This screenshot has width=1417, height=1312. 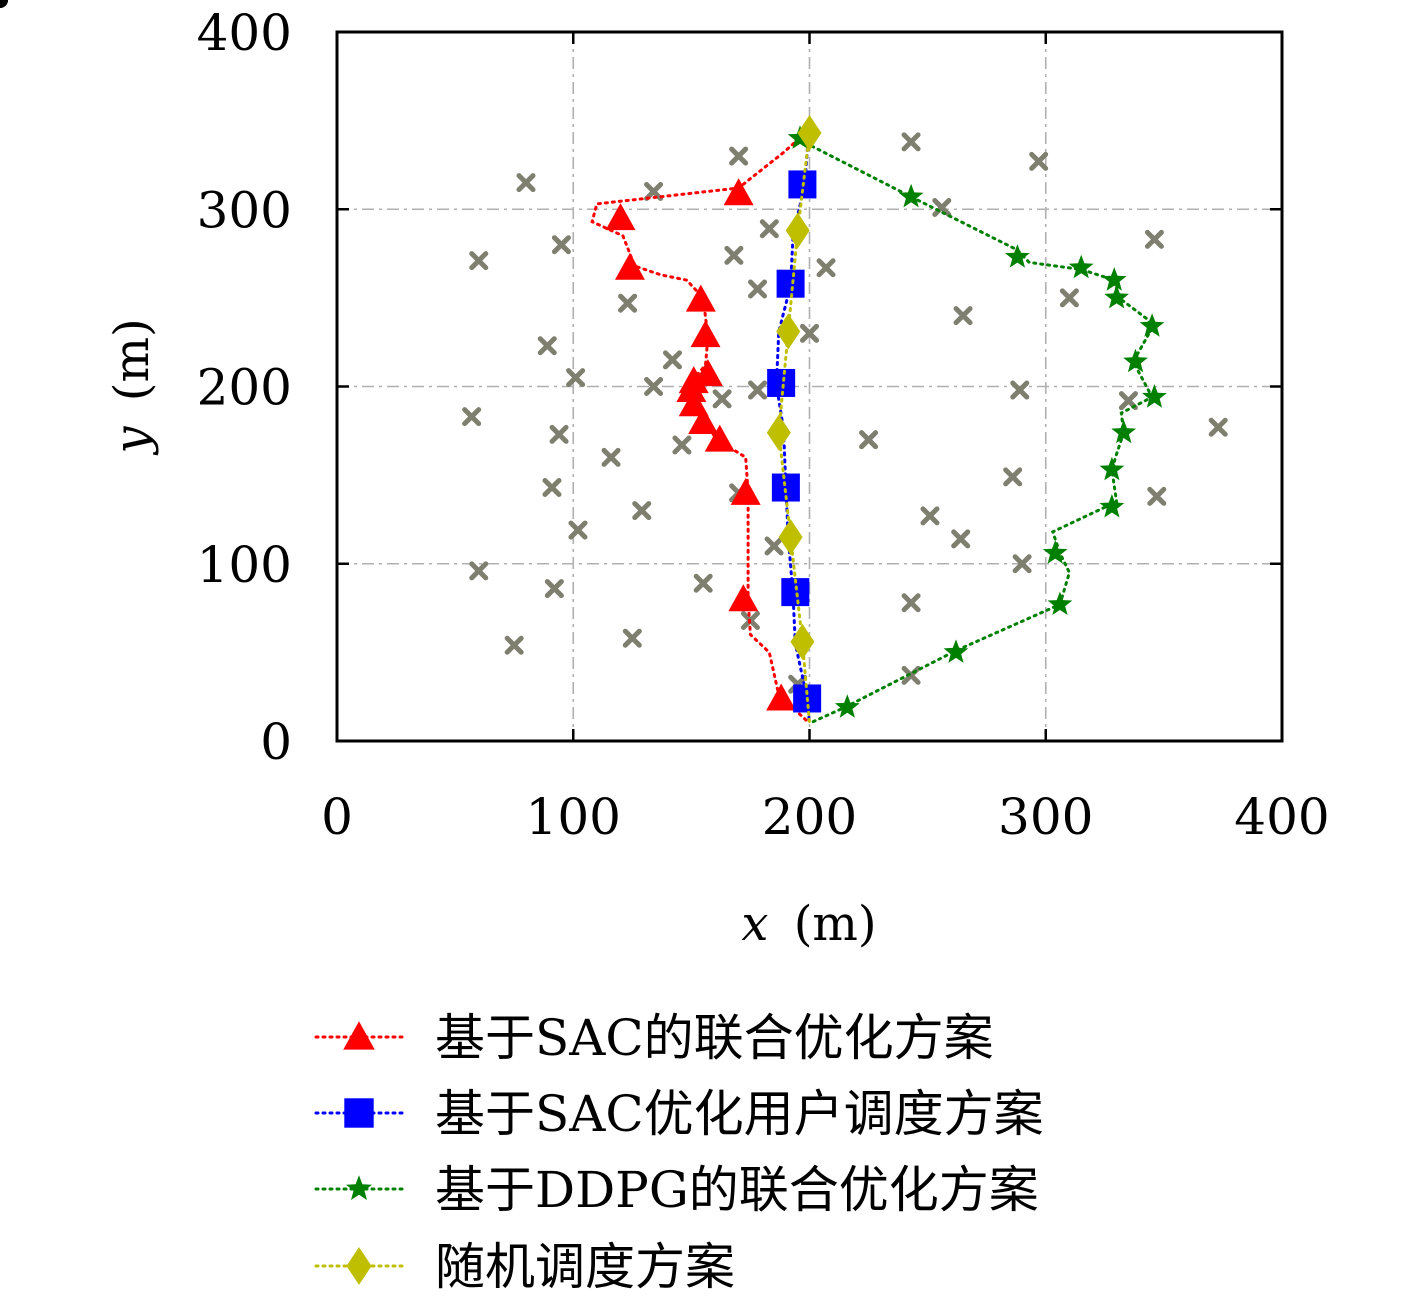 What do you see at coordinates (276, 742) in the screenshot?
I see `y-tick-label: 0` at bounding box center [276, 742].